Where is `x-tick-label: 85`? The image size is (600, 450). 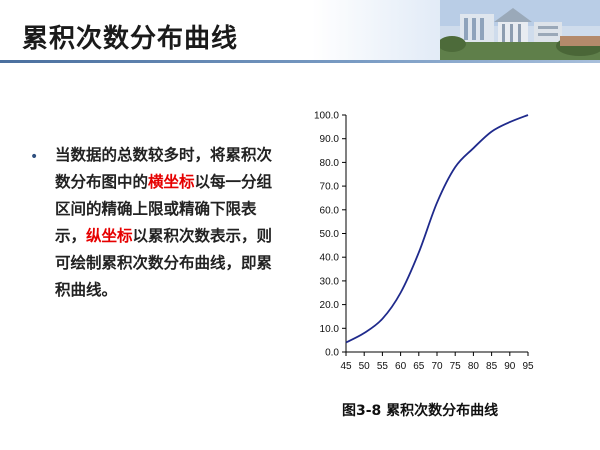
x-tick-label: 85 is located at coordinates (492, 366).